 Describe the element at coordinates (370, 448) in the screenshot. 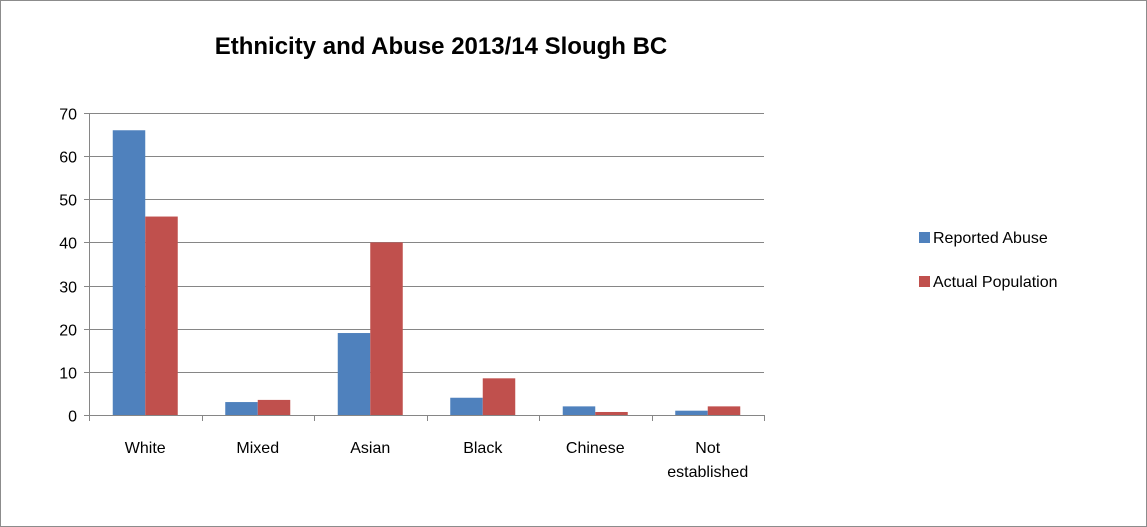

I see `x-tick-label: Asian` at that location.